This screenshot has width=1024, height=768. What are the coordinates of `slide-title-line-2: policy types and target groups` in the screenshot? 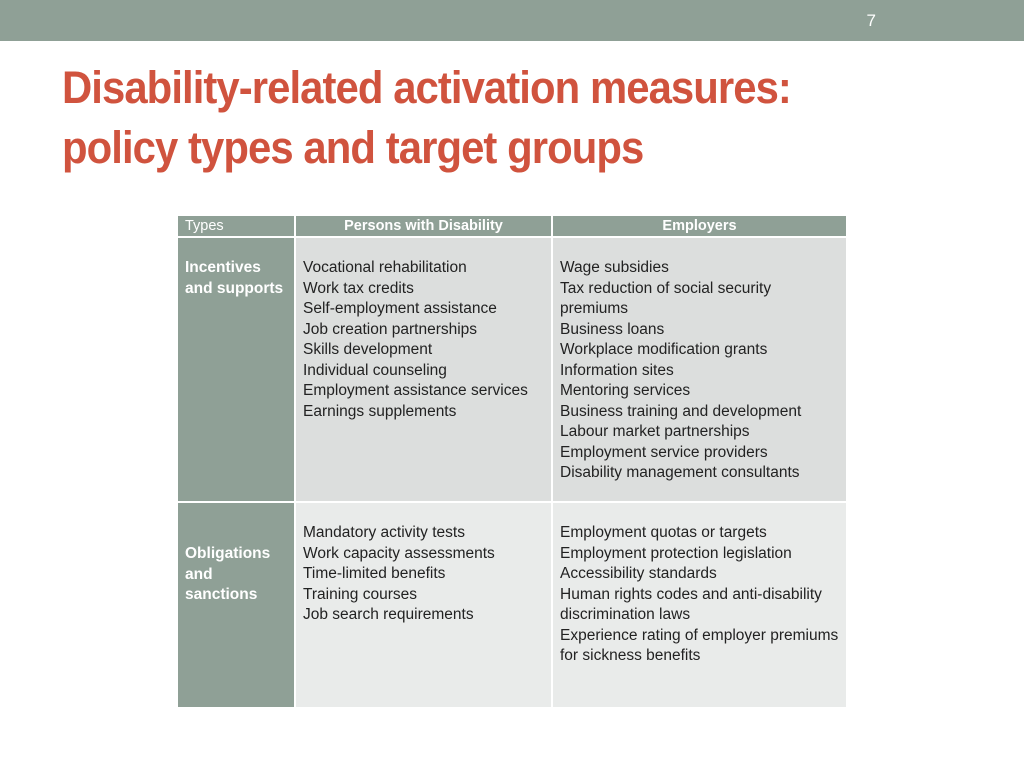 It's located at (353, 147).